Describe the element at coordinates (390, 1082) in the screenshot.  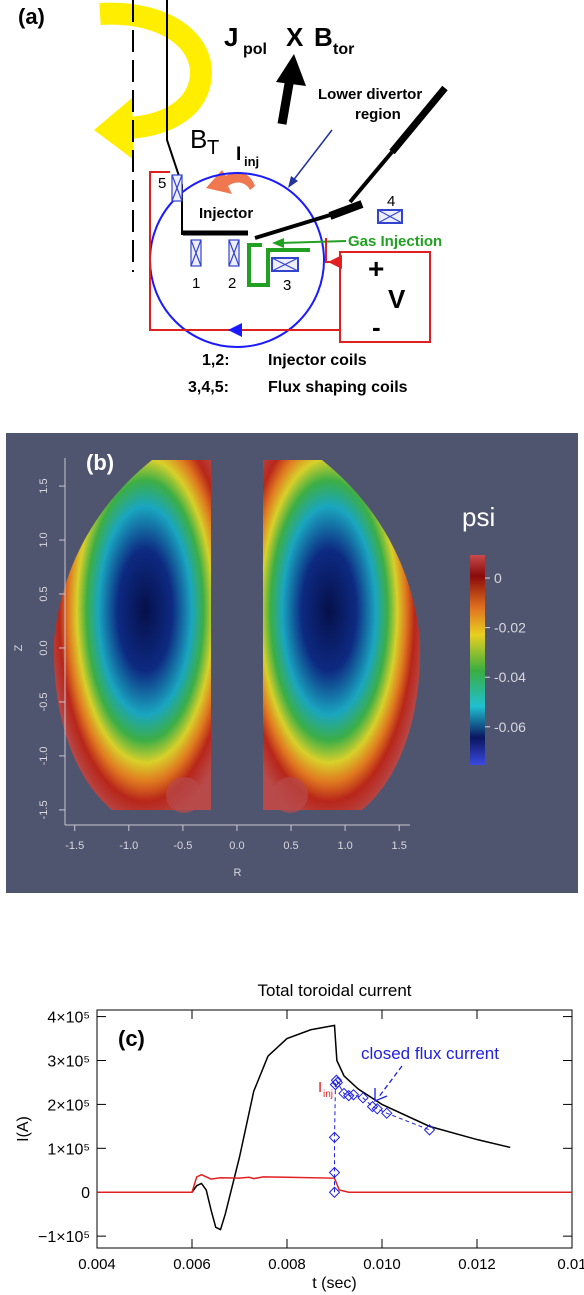
I see `annotation-arrow` at that location.